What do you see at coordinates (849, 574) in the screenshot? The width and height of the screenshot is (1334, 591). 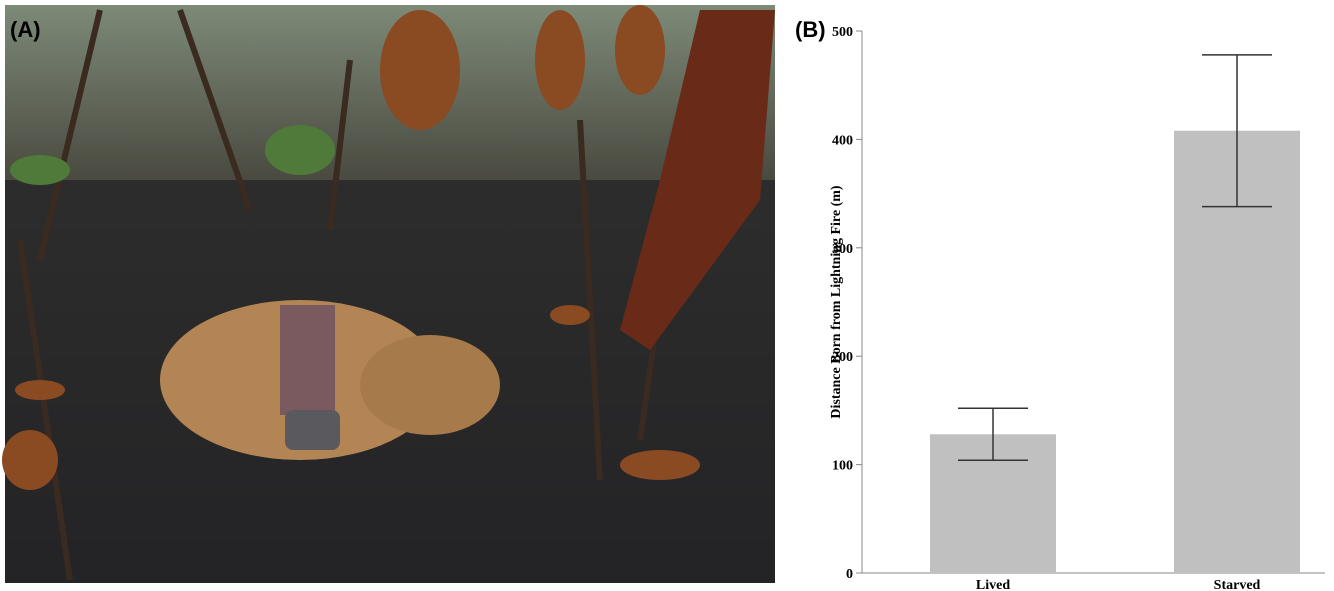 I see `y-tick-label: 0` at bounding box center [849, 574].